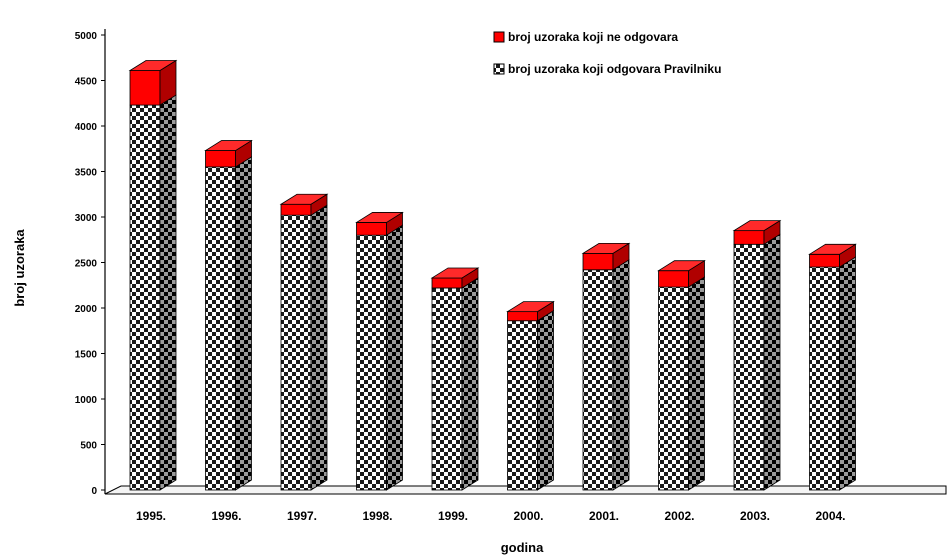 This screenshot has width=952, height=560. What do you see at coordinates (830, 516) in the screenshot?
I see `x-tick-label: 2004.` at bounding box center [830, 516].